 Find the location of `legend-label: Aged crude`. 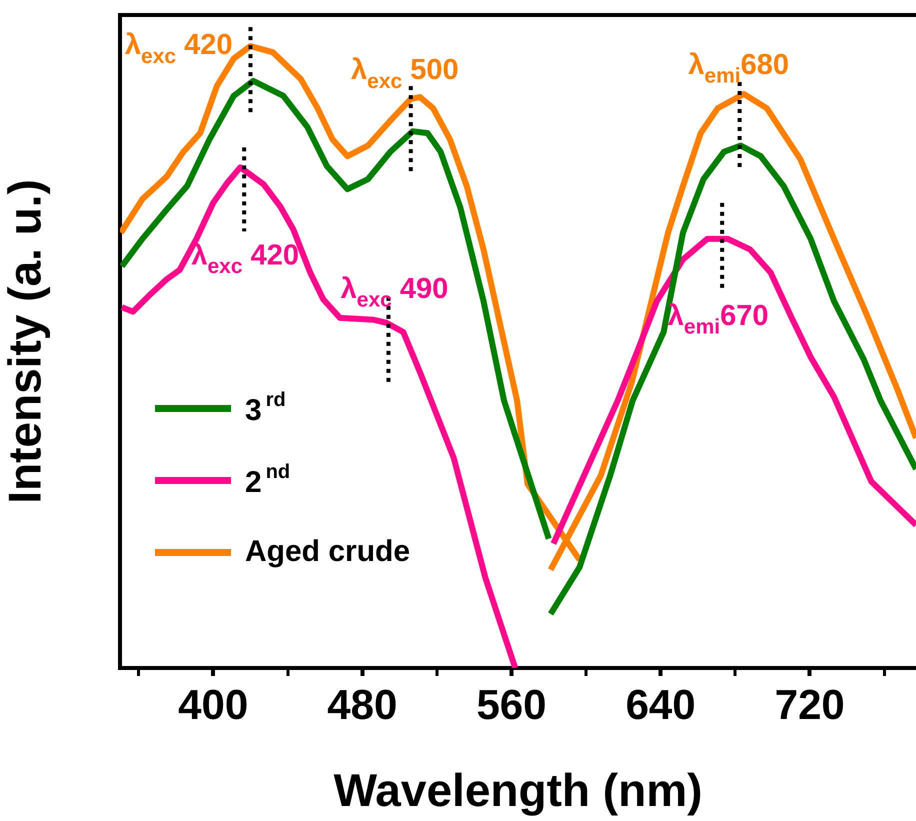

legend-label: Aged crude is located at coordinates (327, 552).